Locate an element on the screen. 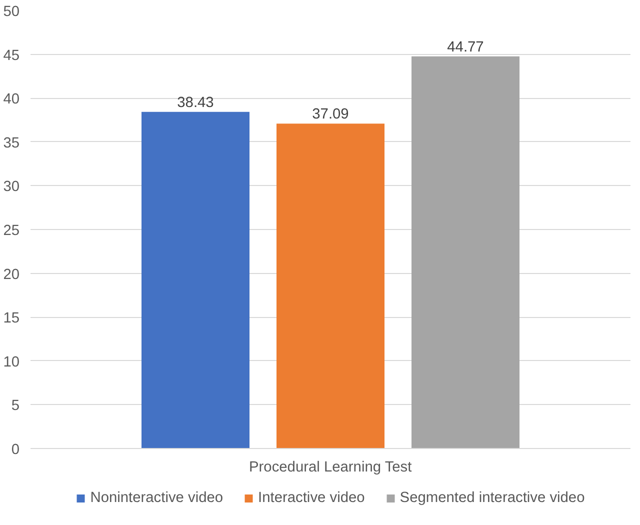  y-tick-label: 10 is located at coordinates (11, 362).